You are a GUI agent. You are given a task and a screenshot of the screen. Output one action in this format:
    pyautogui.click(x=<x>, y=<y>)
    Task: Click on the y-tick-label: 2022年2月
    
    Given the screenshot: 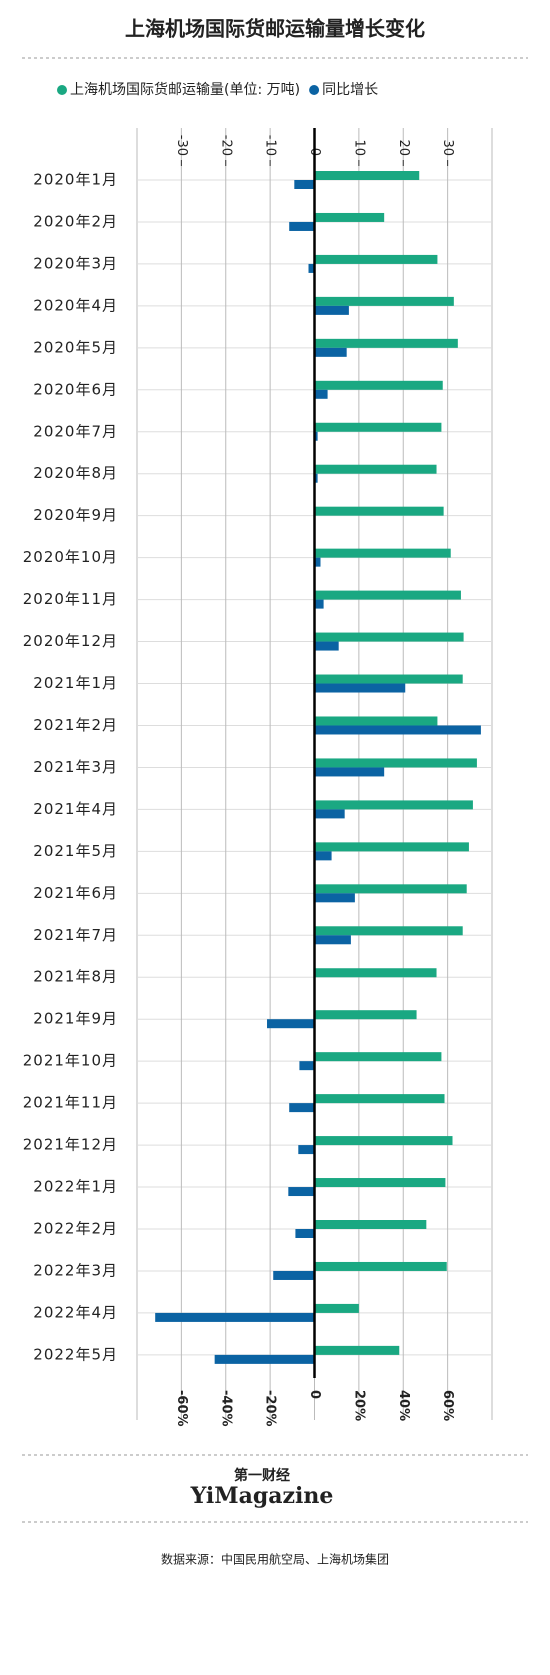 What is the action you would take?
    pyautogui.click(x=75, y=1229)
    